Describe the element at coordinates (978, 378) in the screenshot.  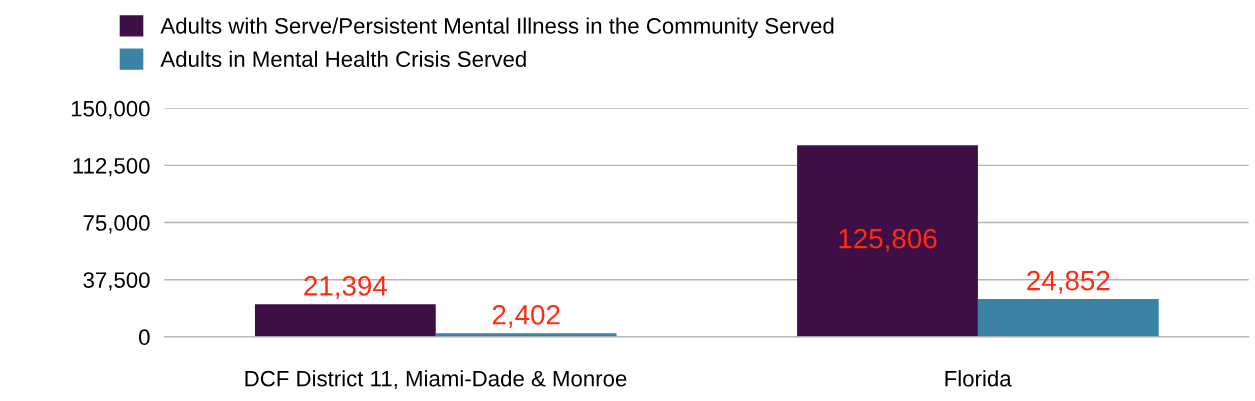
I see `x-tick-label: Florida` at that location.